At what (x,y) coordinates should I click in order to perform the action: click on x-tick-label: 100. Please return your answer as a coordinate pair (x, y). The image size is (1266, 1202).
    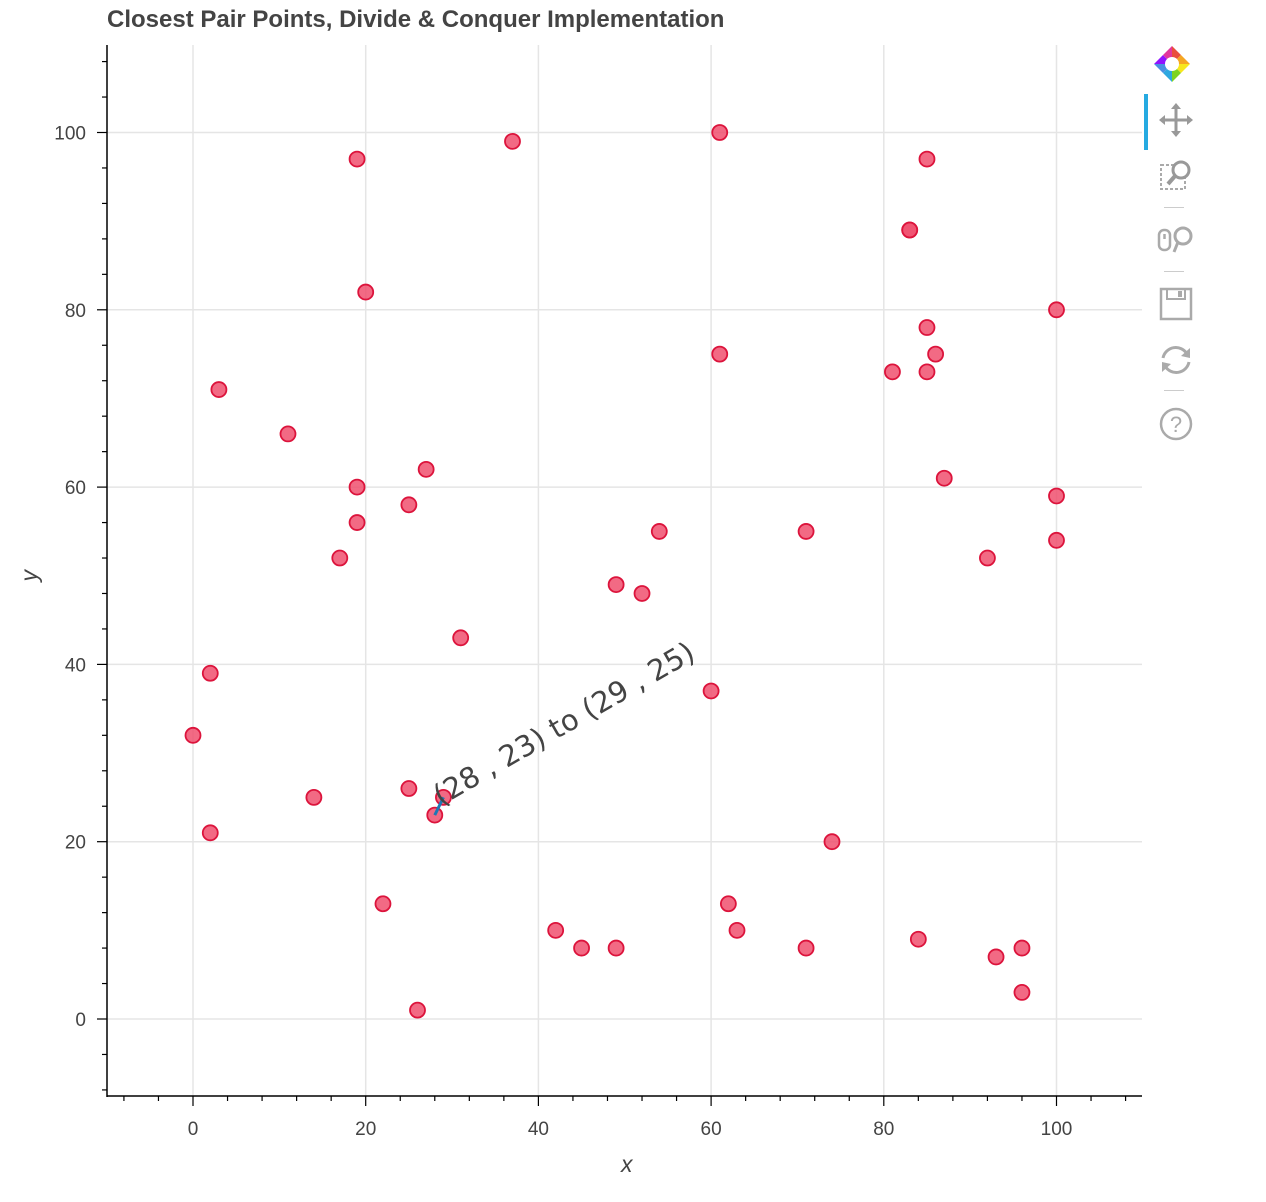
    Looking at the image, I should click on (1057, 1129).